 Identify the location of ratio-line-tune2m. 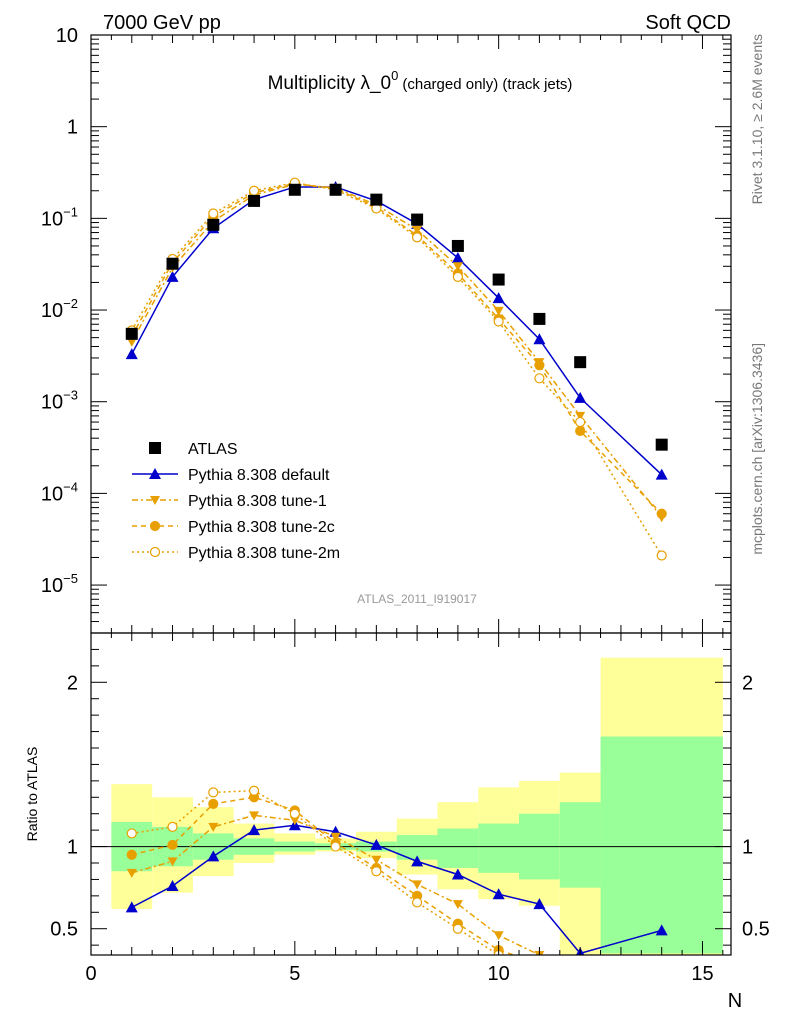
(316, 872).